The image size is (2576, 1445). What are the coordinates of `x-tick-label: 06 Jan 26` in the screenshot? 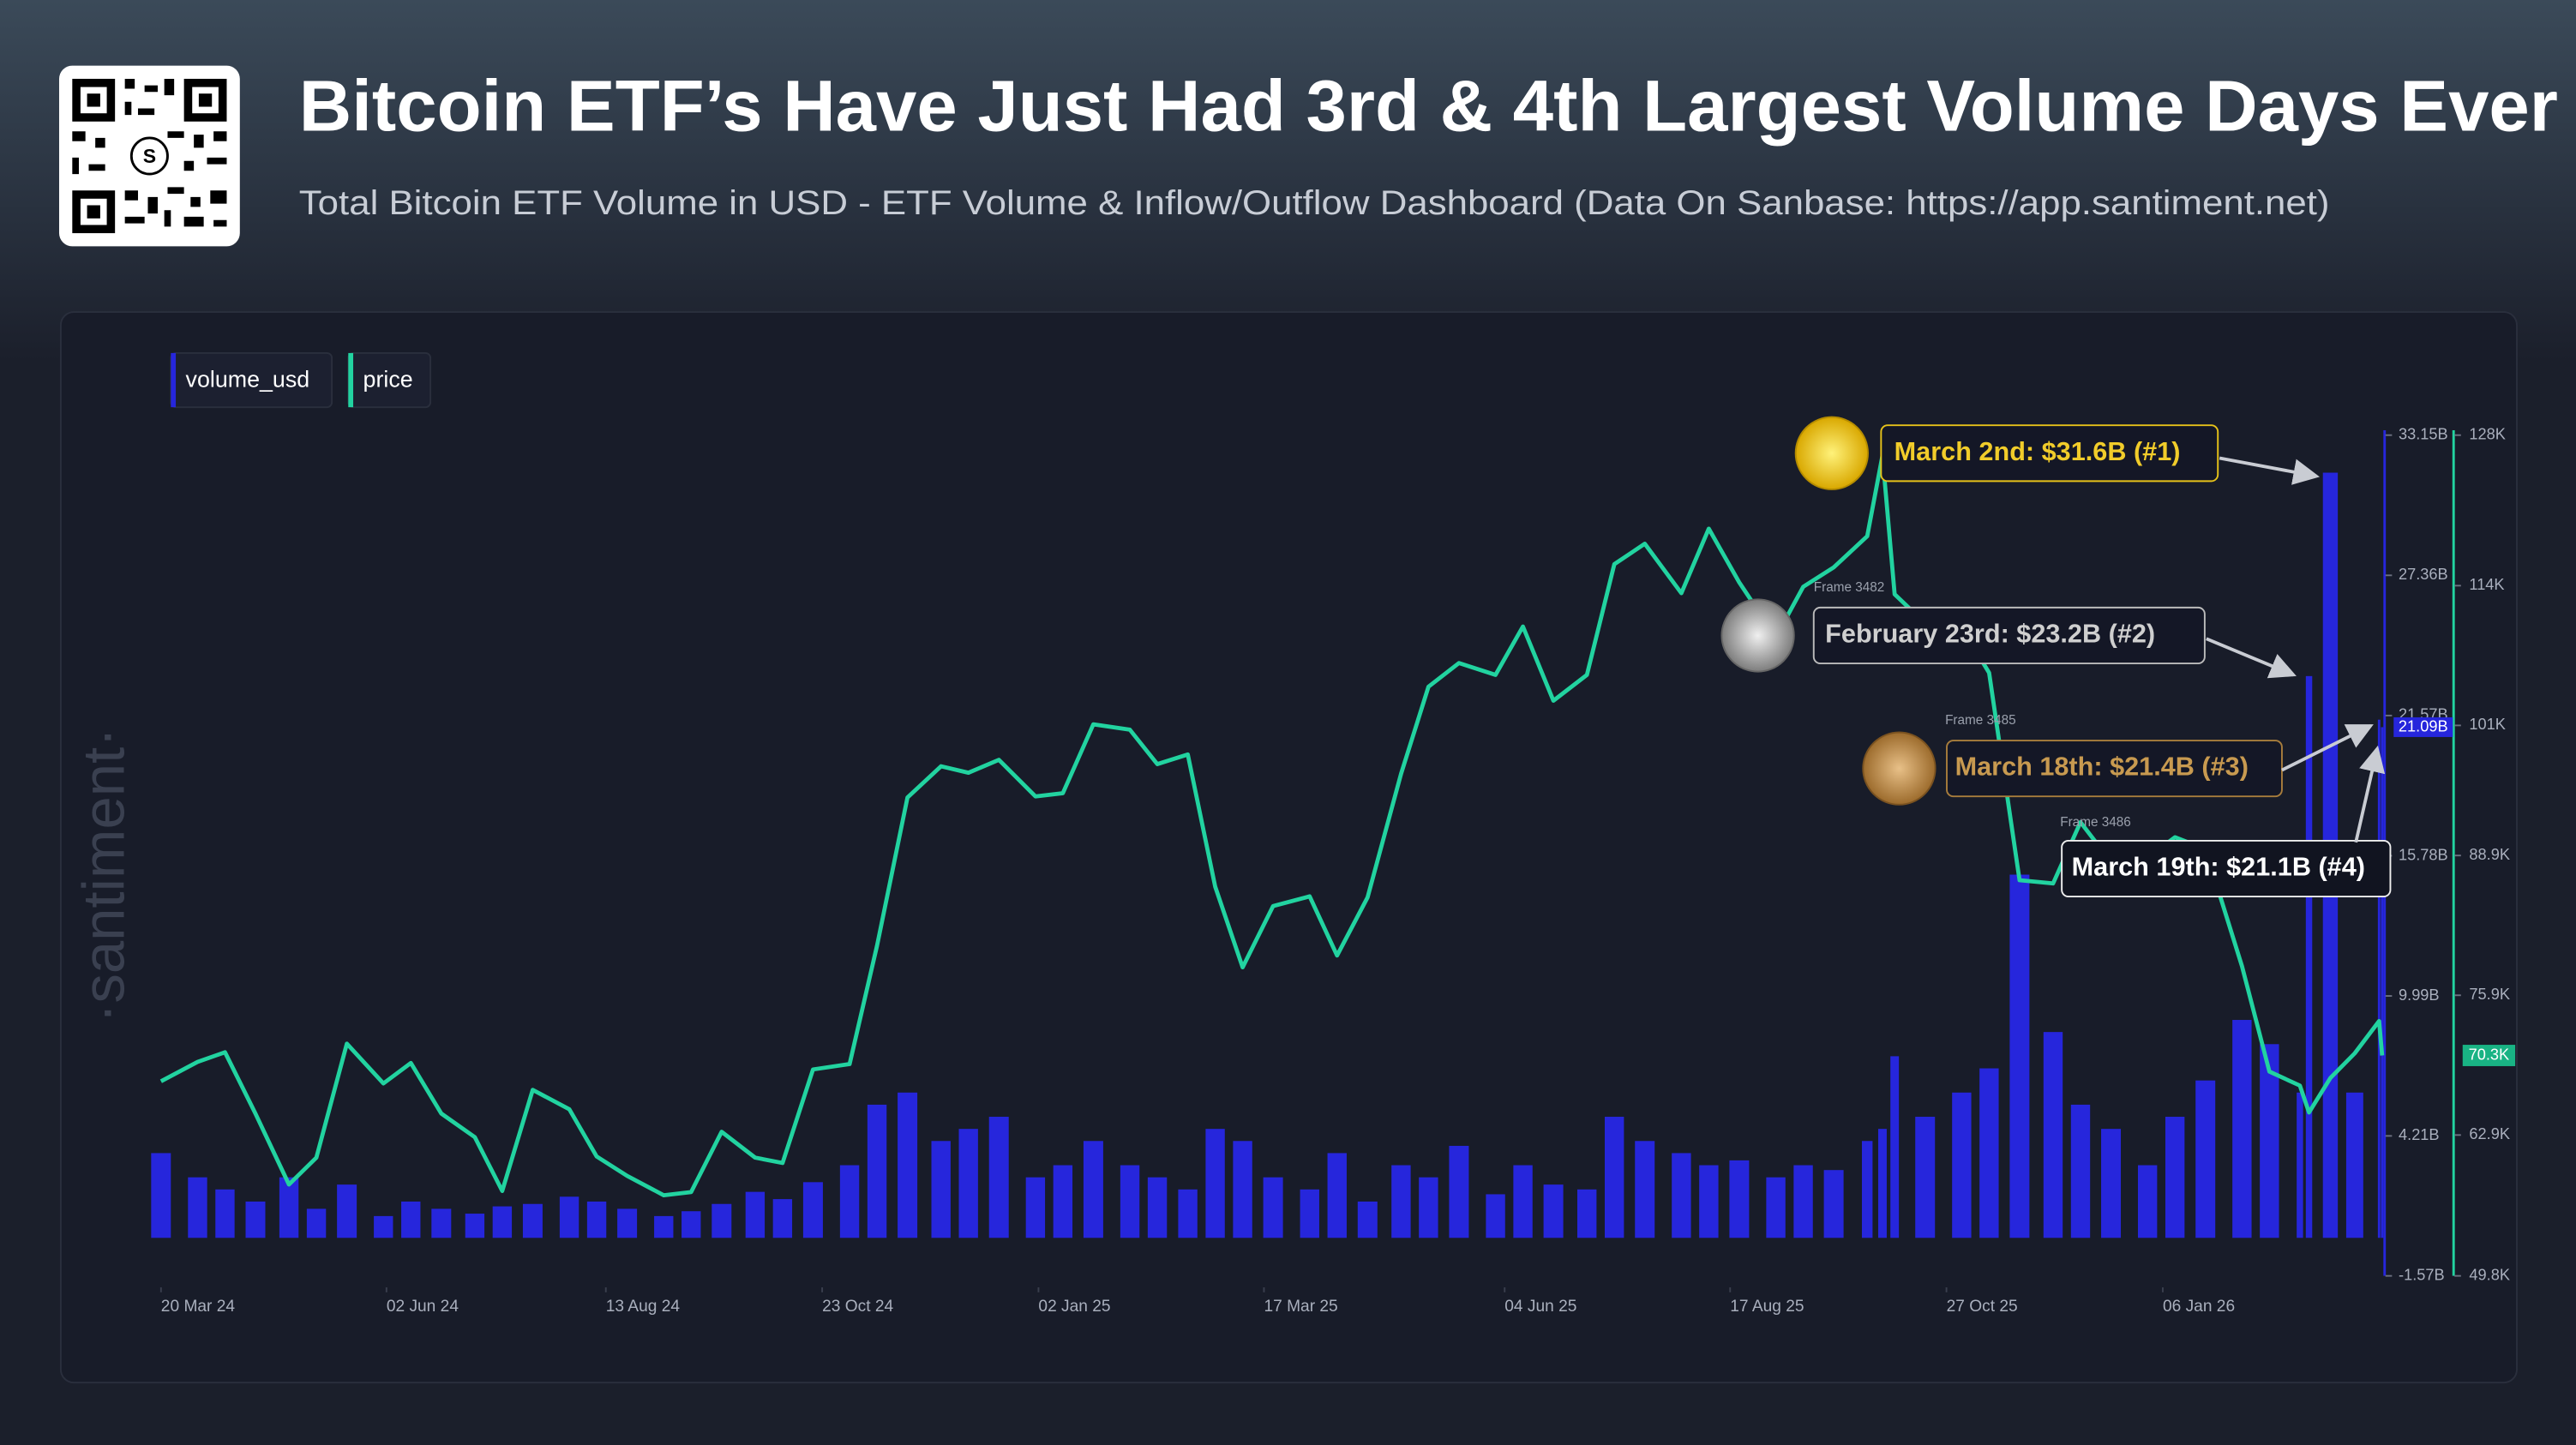 It's located at (2199, 1307).